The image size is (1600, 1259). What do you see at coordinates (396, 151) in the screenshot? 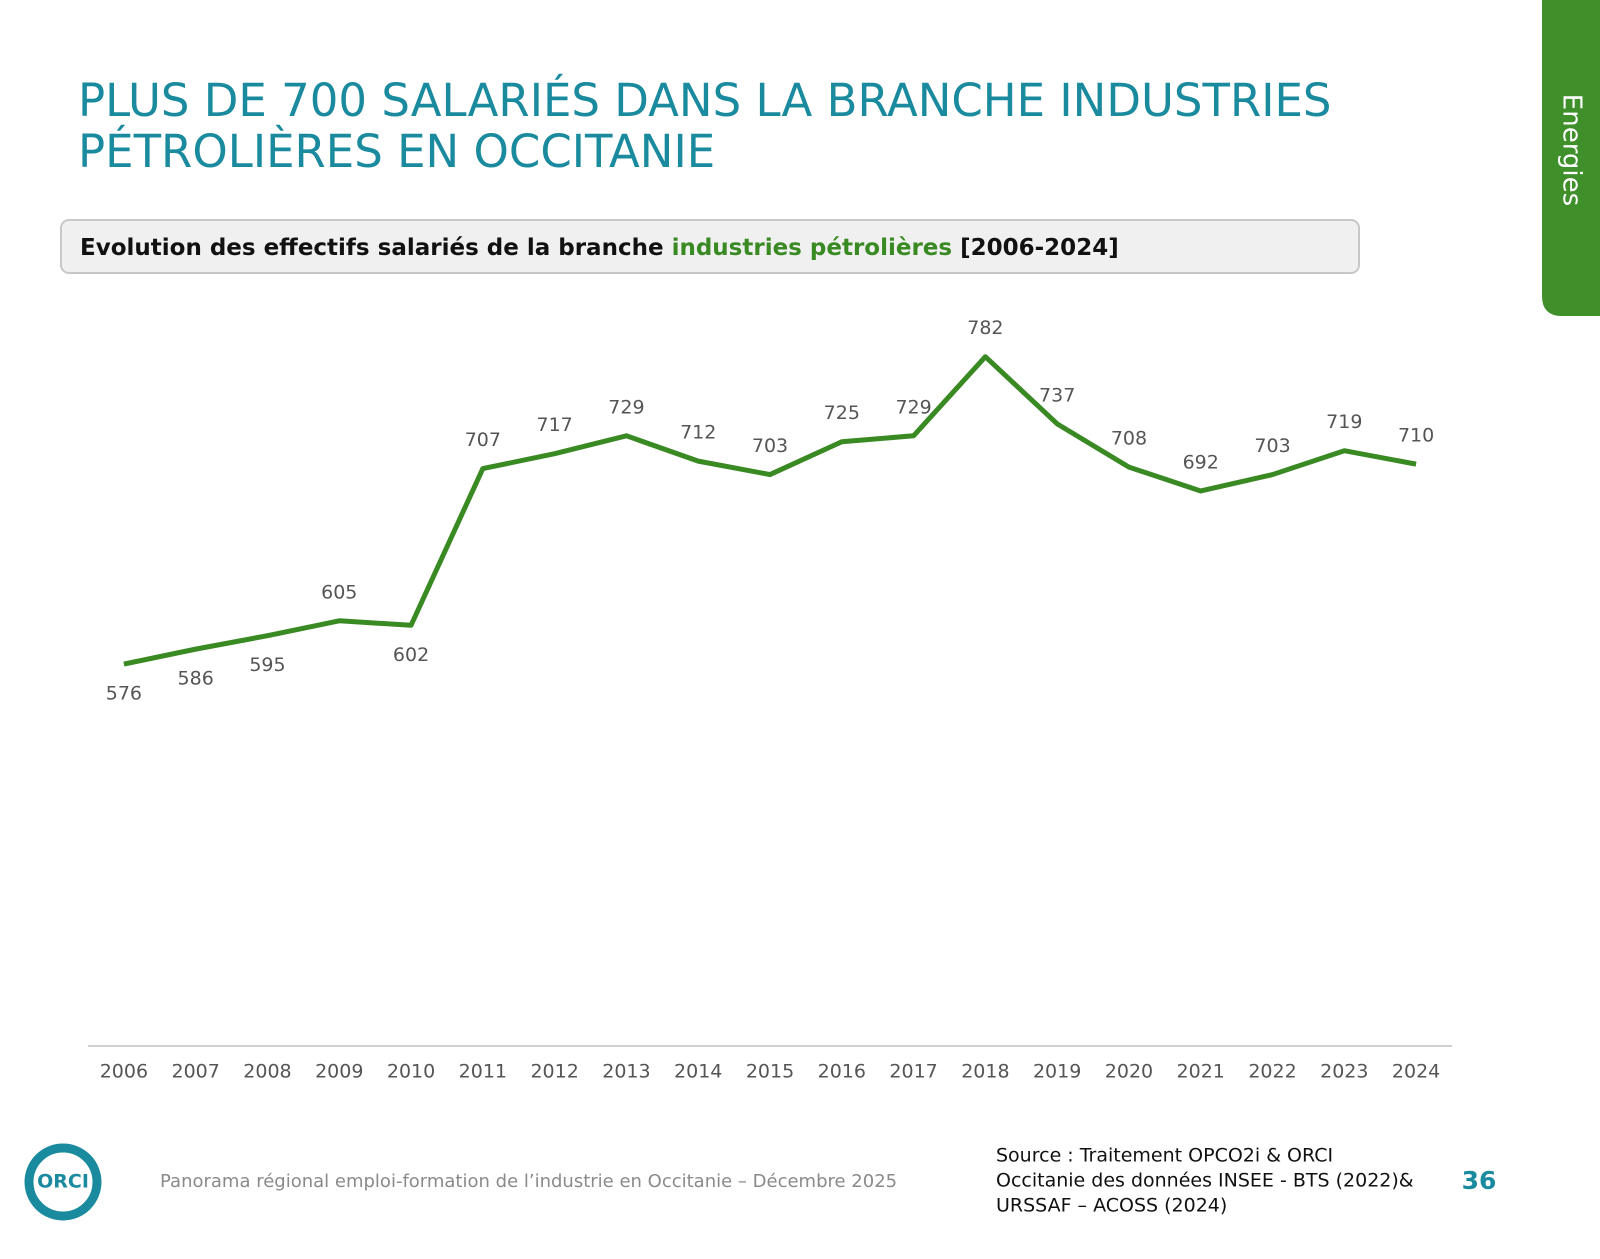
I see `page-title: PÉTROLIÈRES EN OCCITANIE` at bounding box center [396, 151].